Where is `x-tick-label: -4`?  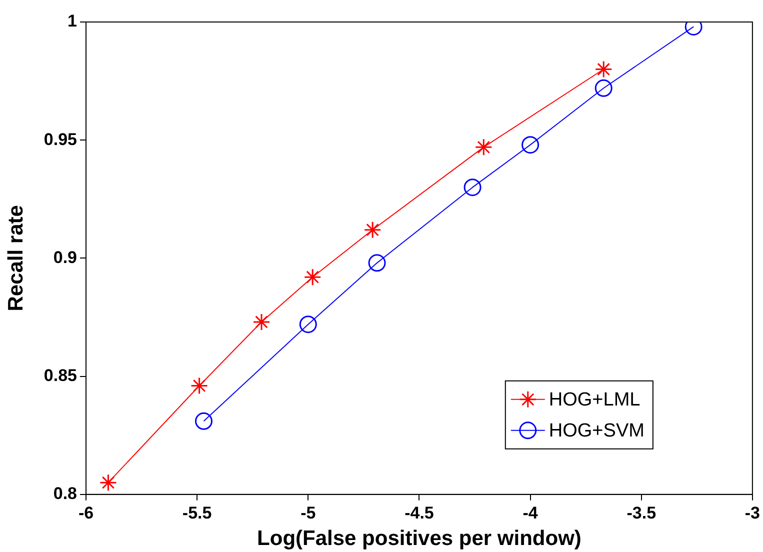 x-tick-label: -4 is located at coordinates (530, 512).